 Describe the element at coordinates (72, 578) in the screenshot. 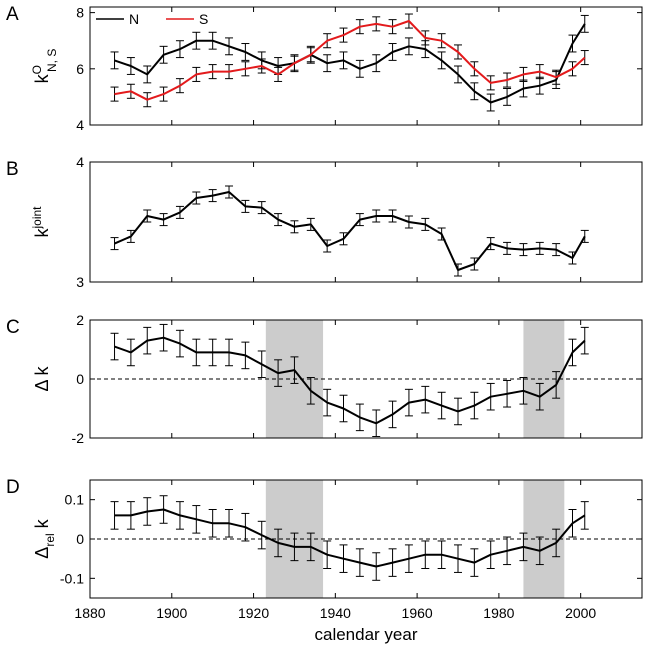

I see `y-tick-label: -0.1` at that location.